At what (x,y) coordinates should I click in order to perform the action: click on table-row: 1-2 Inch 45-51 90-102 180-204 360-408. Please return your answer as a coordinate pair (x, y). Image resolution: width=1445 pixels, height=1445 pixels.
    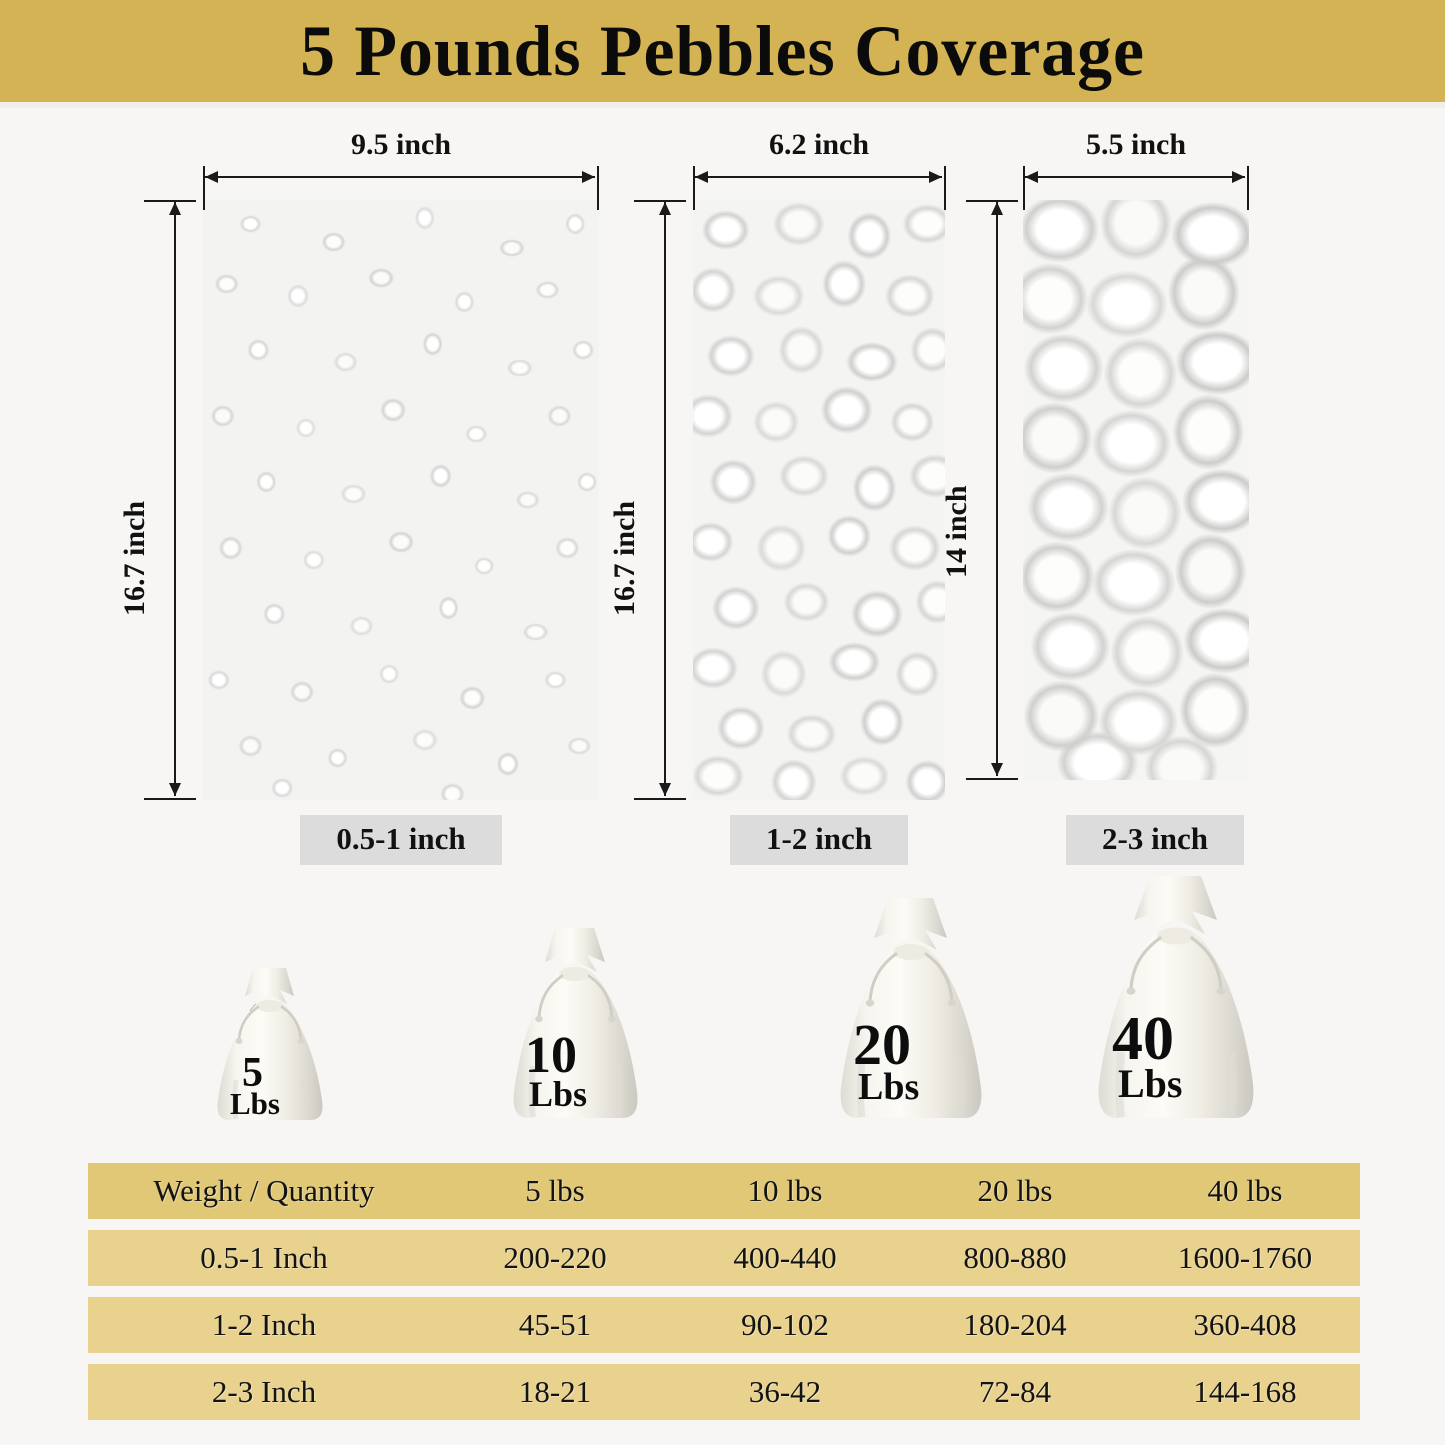
    Looking at the image, I should click on (724, 1325).